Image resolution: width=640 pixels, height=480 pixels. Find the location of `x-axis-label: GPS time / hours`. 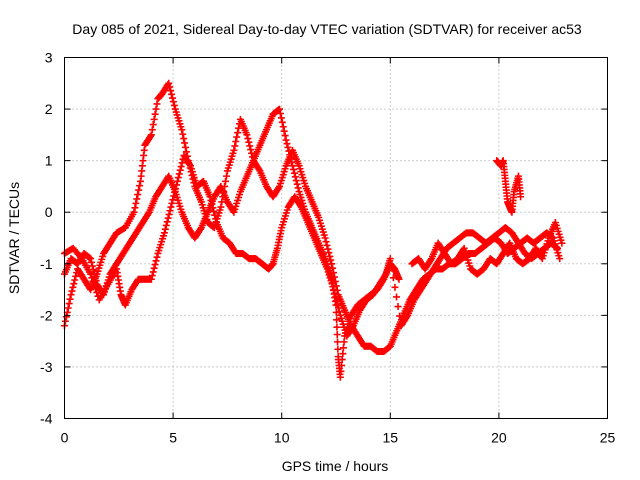

x-axis-label: GPS time / hours is located at coordinates (335, 466).